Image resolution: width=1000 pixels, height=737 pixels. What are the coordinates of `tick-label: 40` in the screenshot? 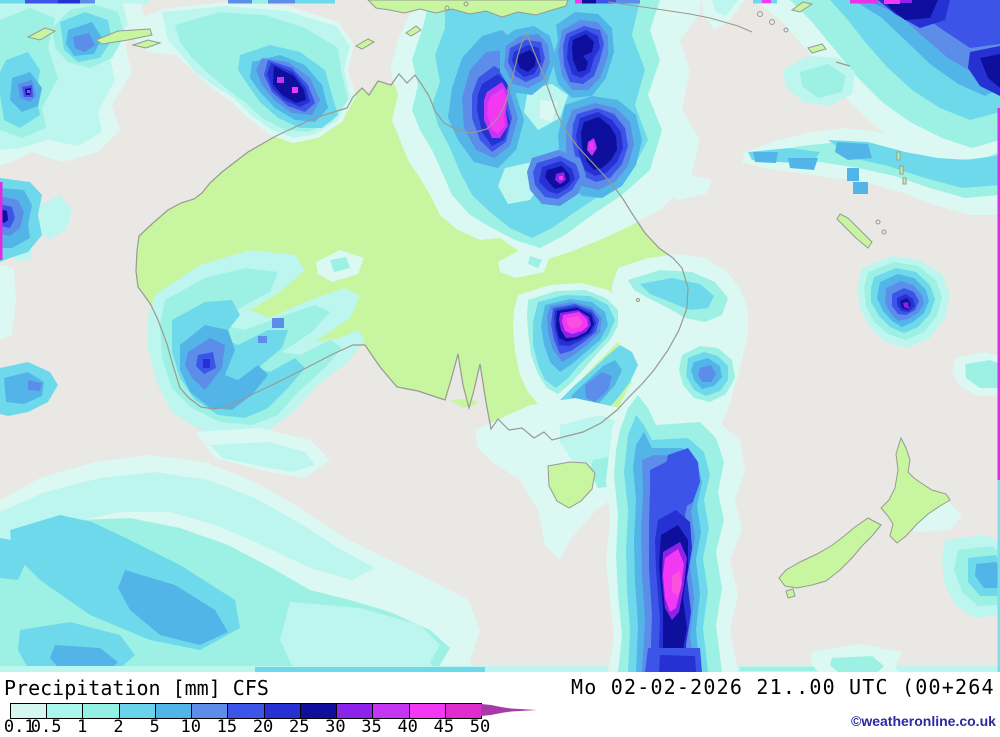 It's located at (407, 727).